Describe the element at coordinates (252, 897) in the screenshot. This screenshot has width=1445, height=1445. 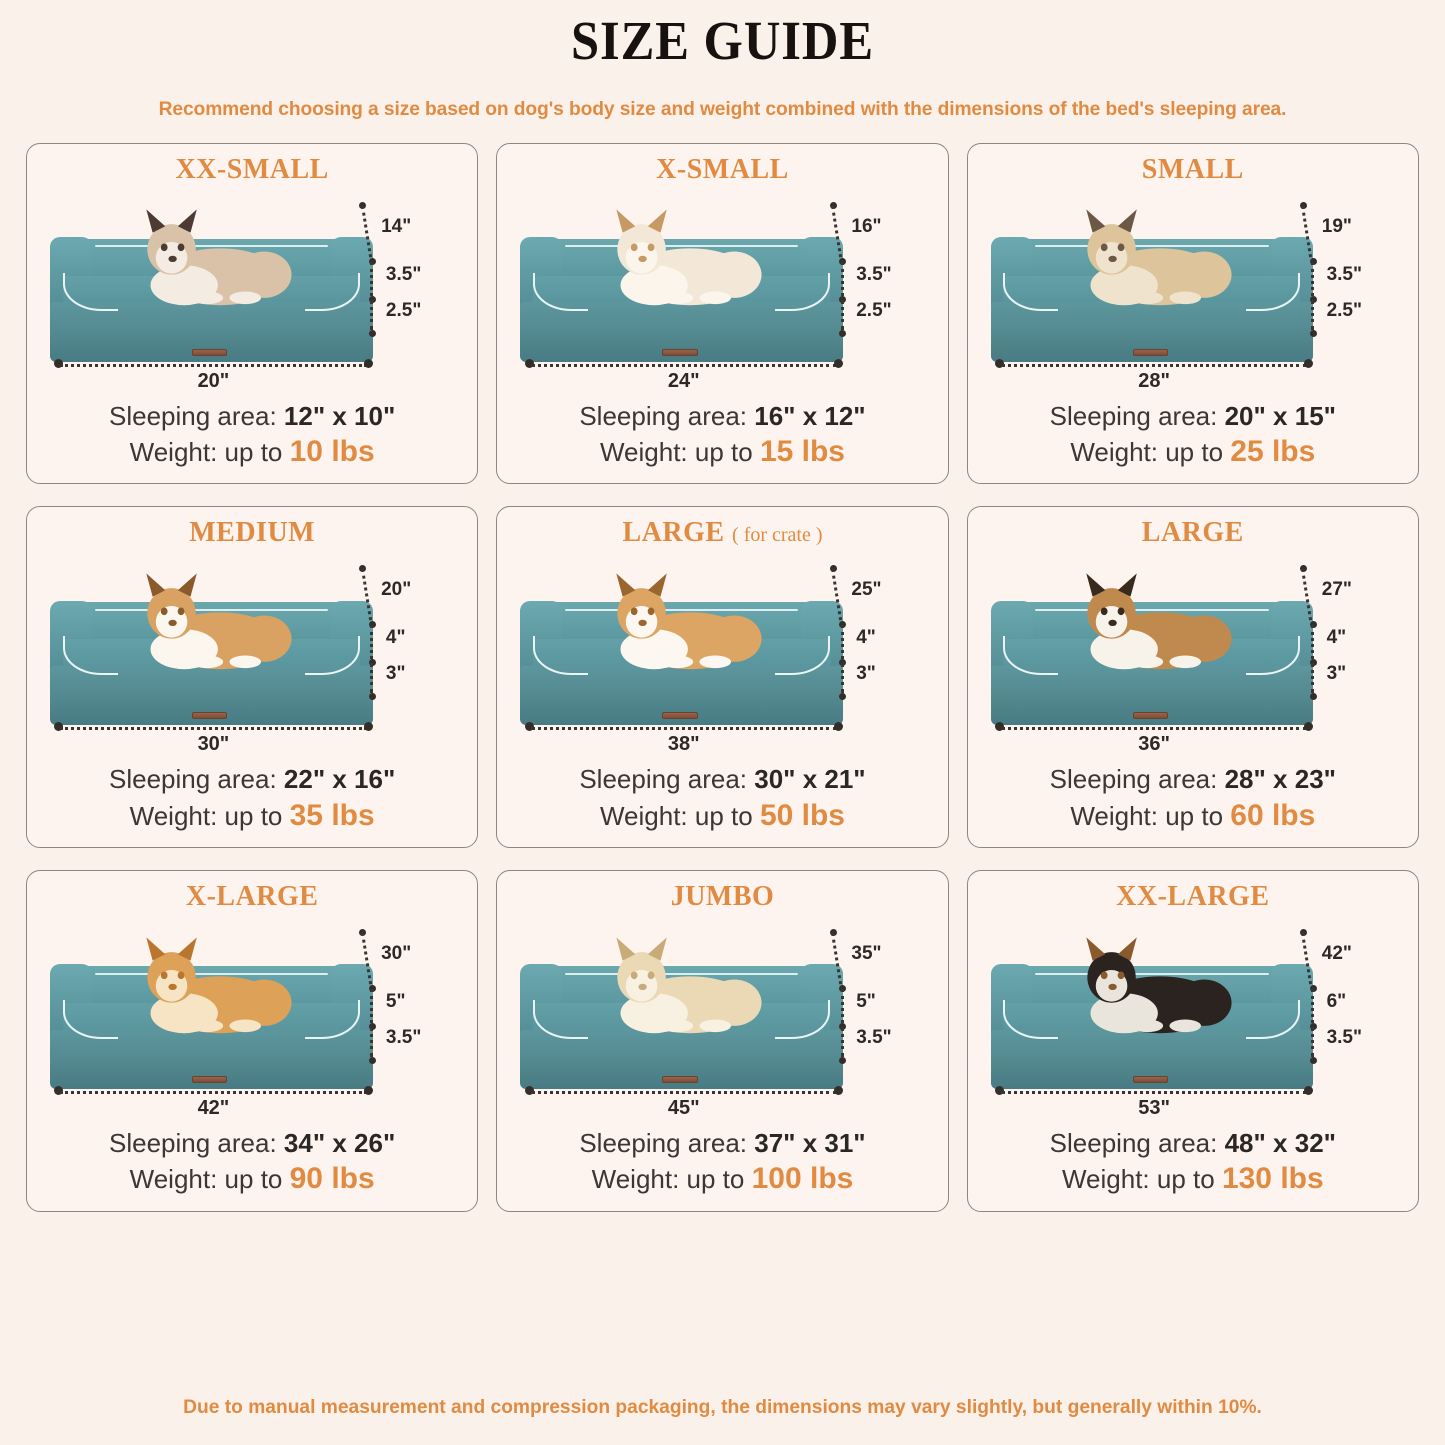
I see `size-card-title-text: X-LARGE` at that location.